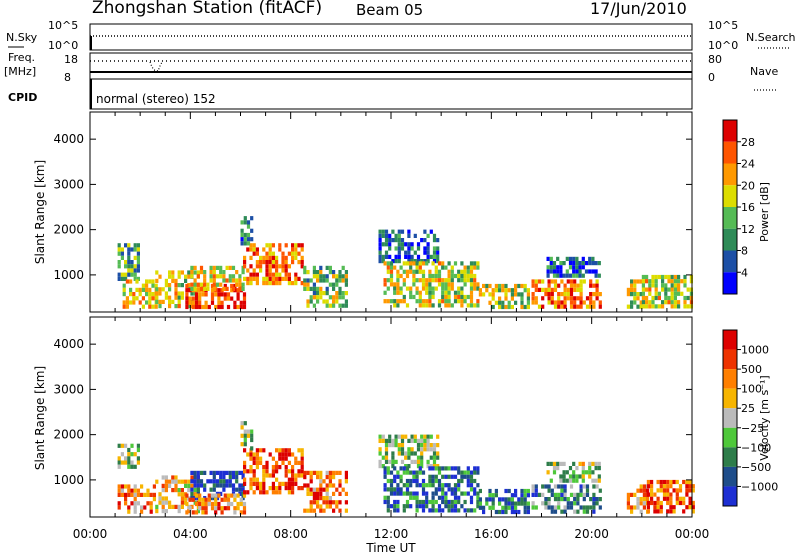 This screenshot has width=800, height=554. What do you see at coordinates (217, 485) in the screenshot?
I see `data-patch` at bounding box center [217, 485].